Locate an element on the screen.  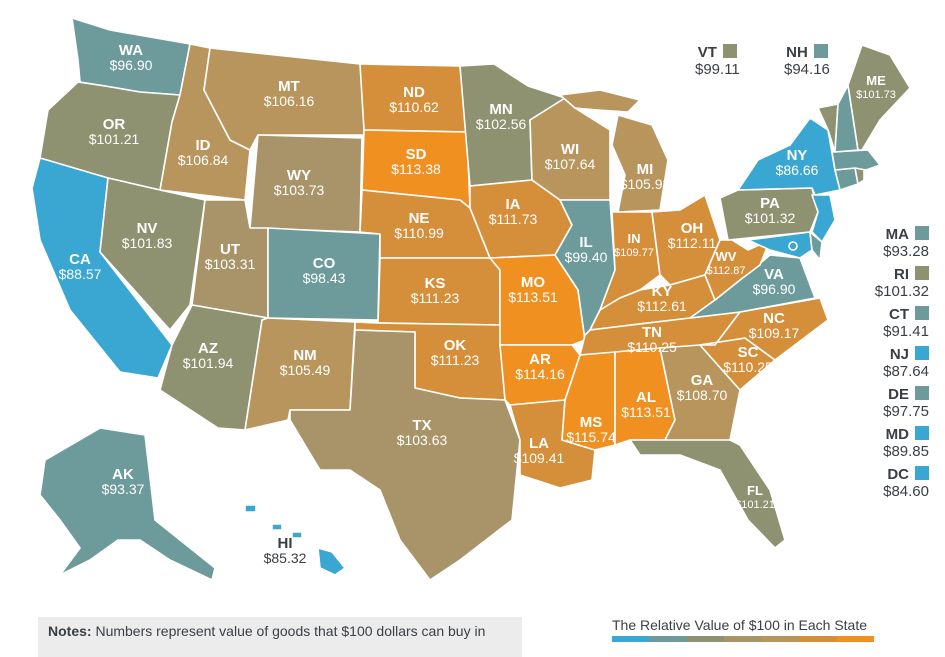
callout-de: DE $97.75 is located at coordinates (906, 403).